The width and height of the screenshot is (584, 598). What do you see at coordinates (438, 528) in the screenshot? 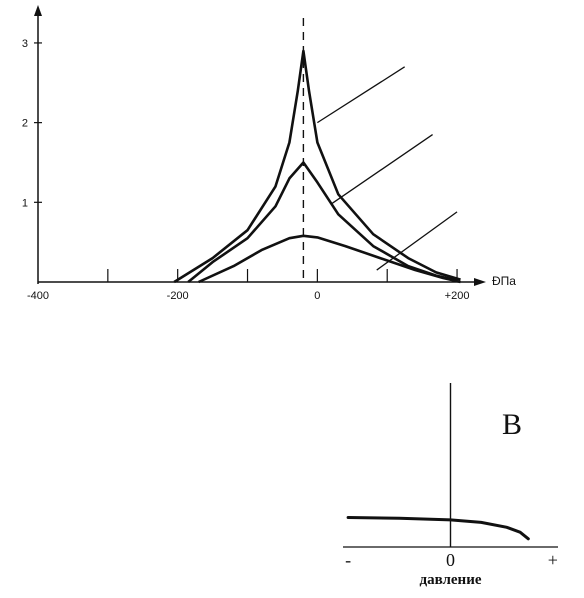
I see `b-curve` at bounding box center [438, 528].